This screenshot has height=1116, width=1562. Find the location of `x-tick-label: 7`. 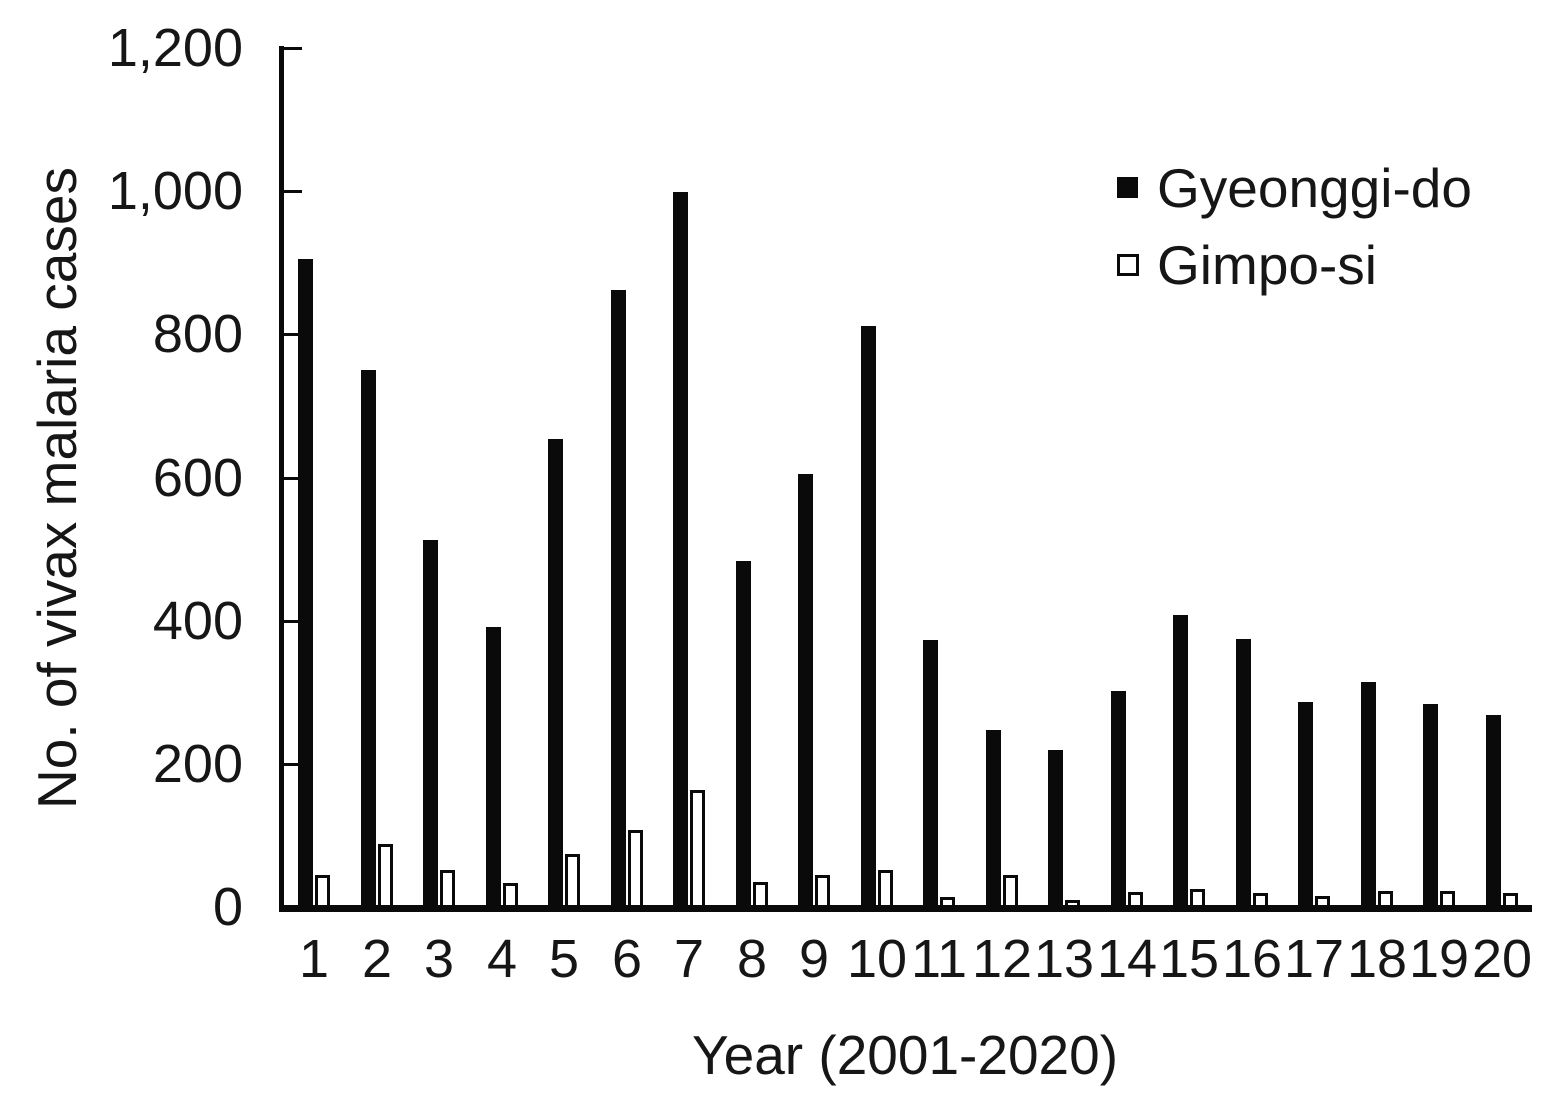

x-tick-label: 7 is located at coordinates (689, 959).